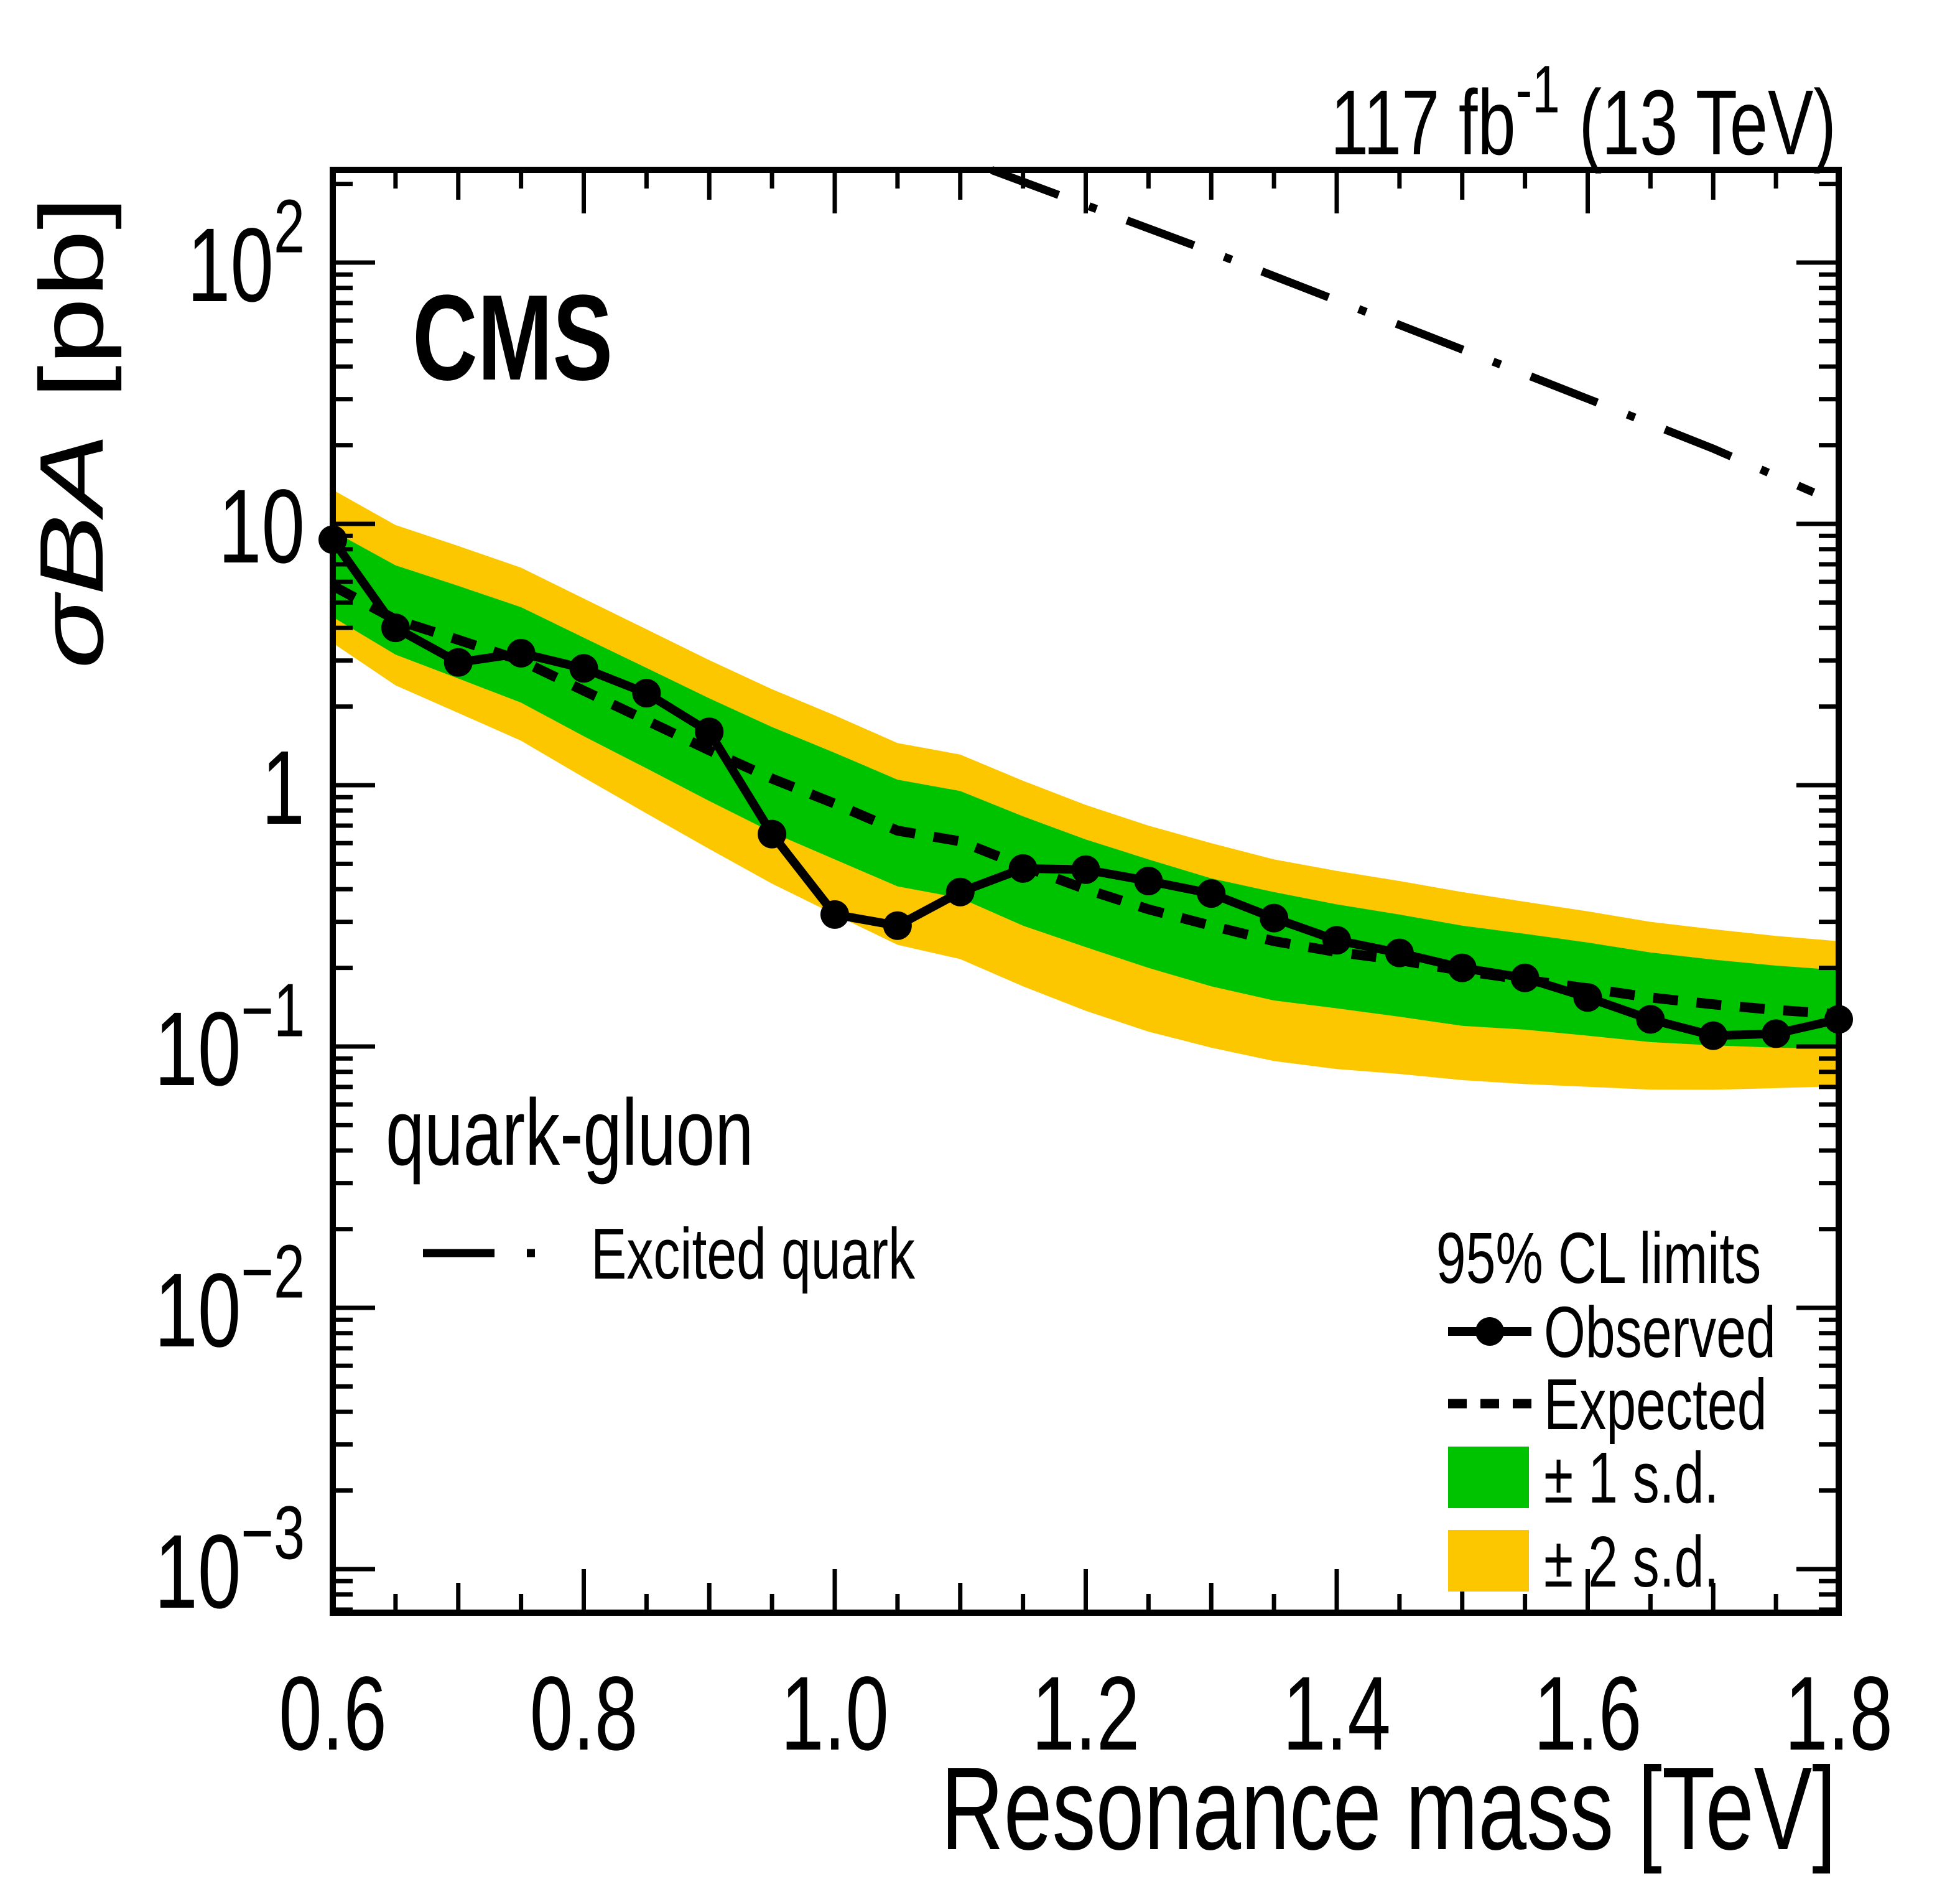 This screenshot has width=1960, height=1902. Describe the element at coordinates (261, 527) in the screenshot. I see `y-tick-label: 10` at that location.